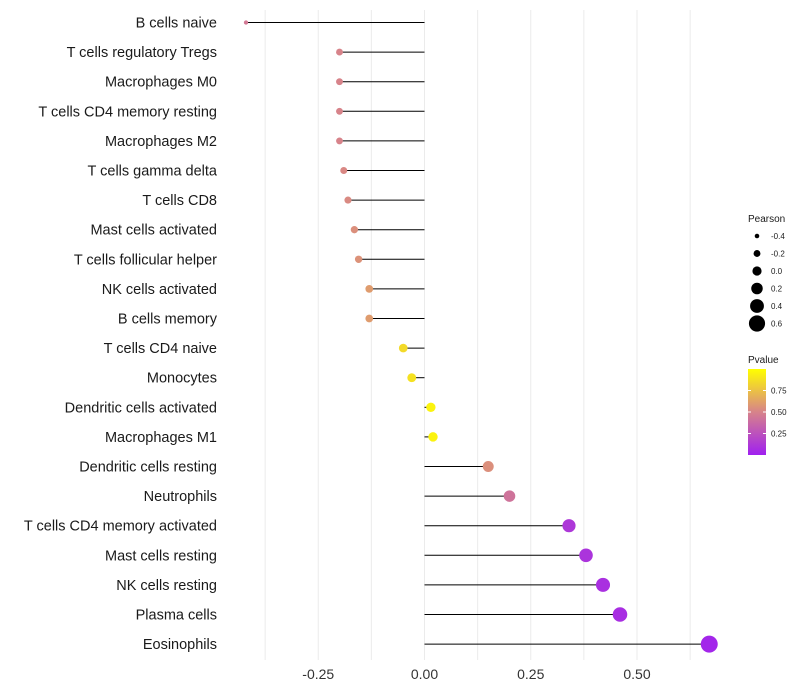 The height and width of the screenshot is (700, 800). I want to click on size-legend-title: Pearson, so click(766, 219).